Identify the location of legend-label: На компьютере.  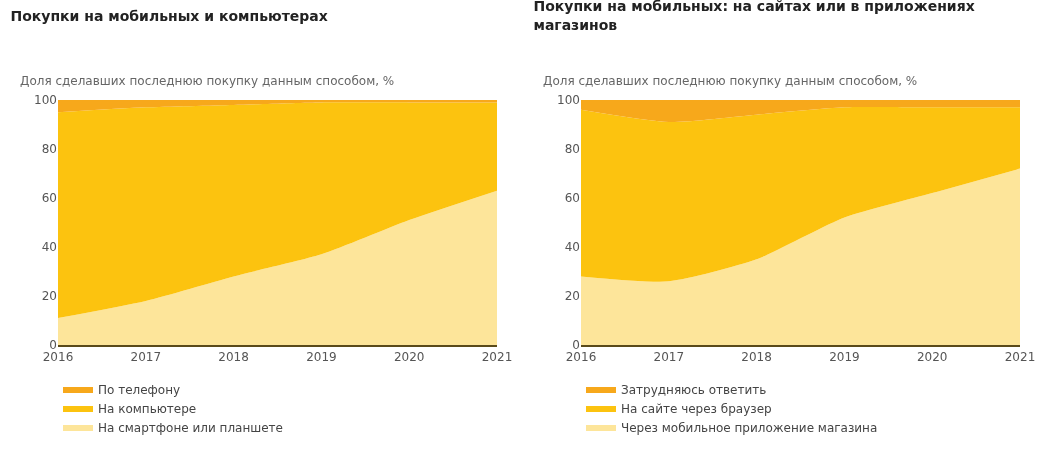
(147, 408).